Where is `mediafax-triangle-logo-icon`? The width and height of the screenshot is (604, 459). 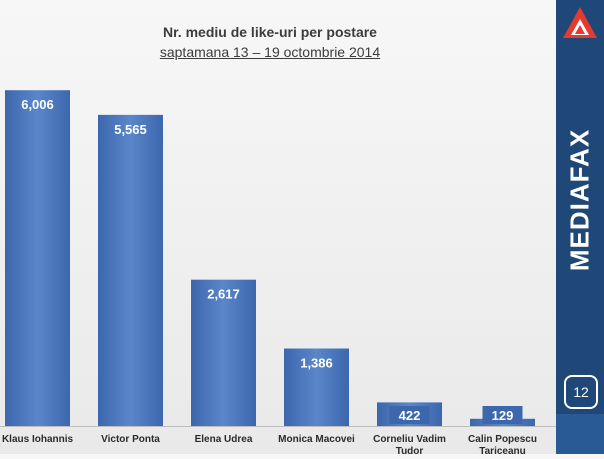
mediafax-triangle-logo-icon is located at coordinates (580, 24).